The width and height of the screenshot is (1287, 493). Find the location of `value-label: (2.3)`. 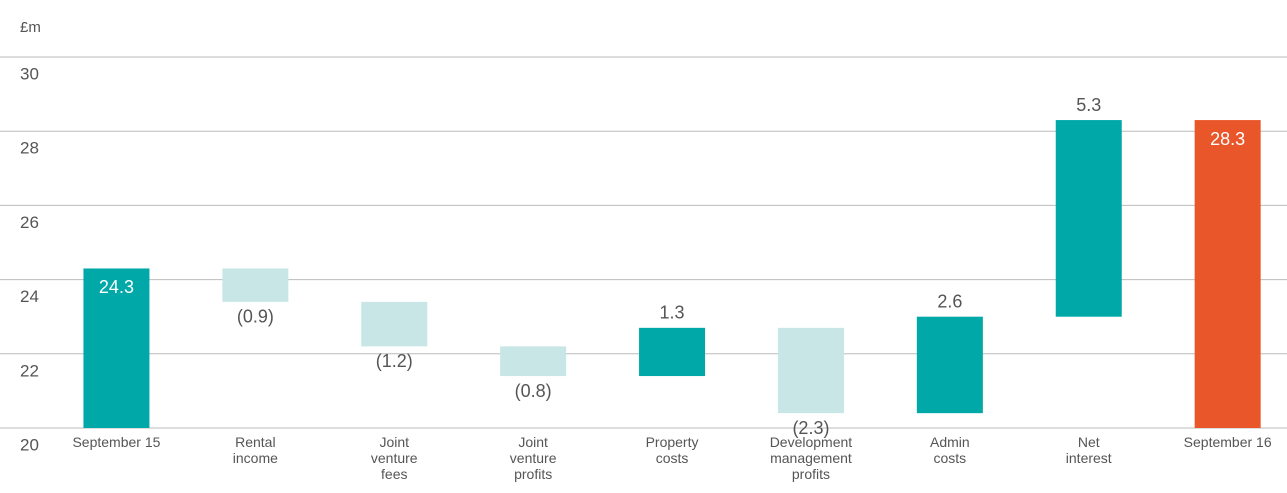

value-label: (2.3) is located at coordinates (810, 428).